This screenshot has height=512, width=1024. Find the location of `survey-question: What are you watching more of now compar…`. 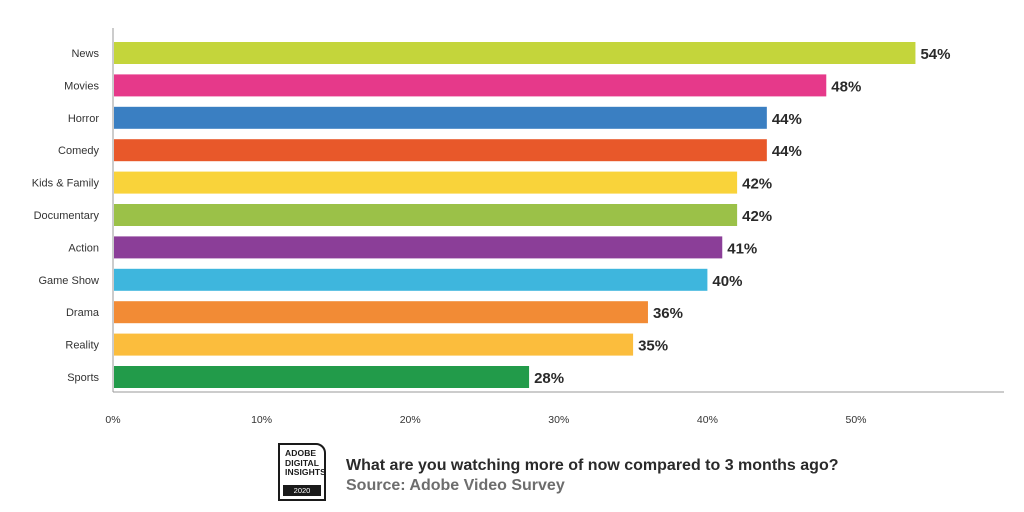

survey-question: What are you watching more of now compar… is located at coordinates (592, 465).